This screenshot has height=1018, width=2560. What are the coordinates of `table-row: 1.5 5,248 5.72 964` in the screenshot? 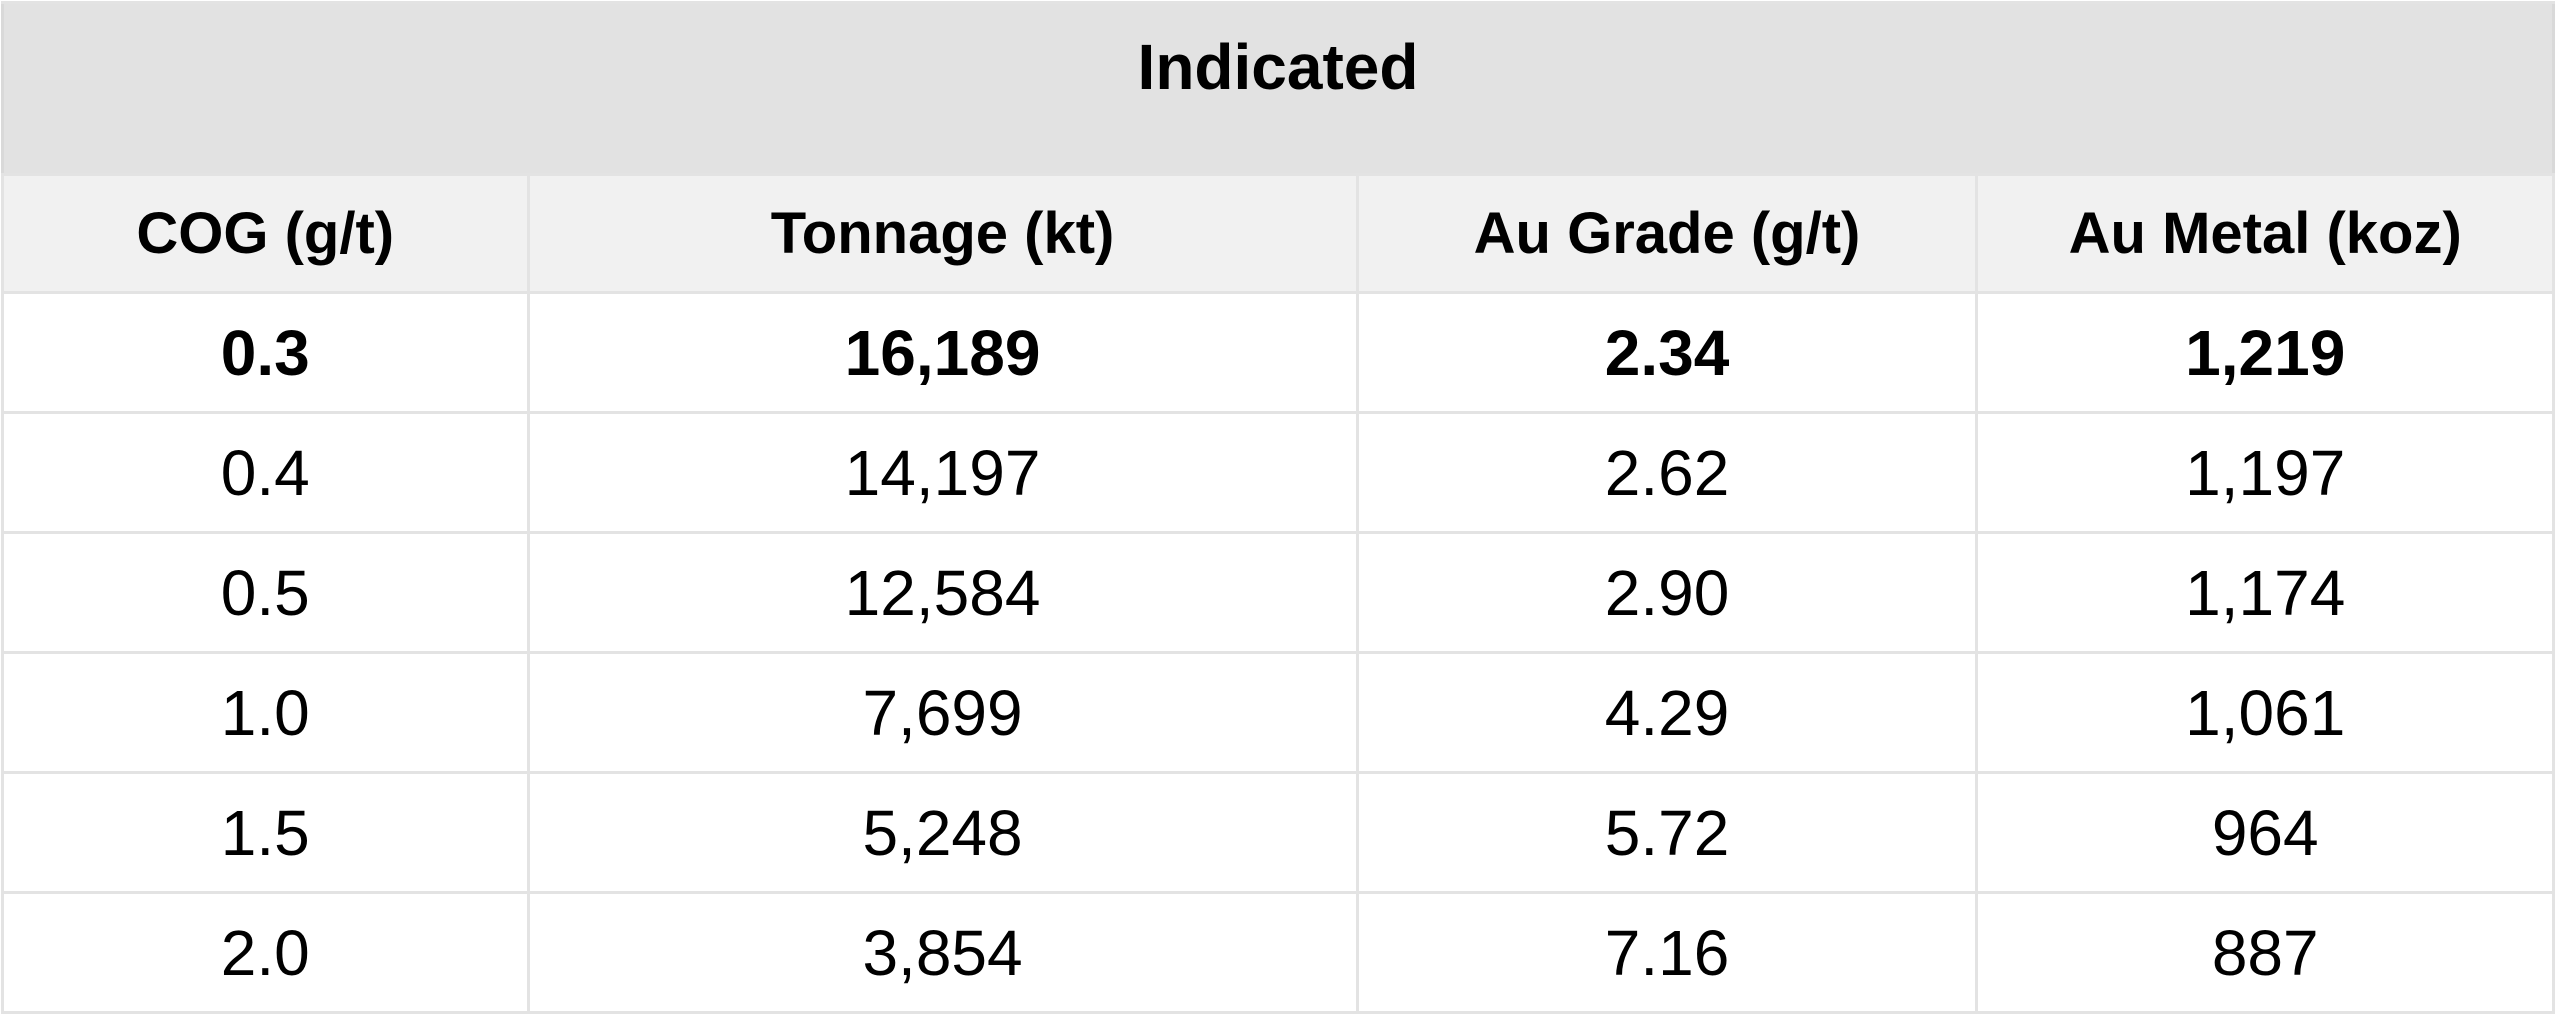 It's located at (1278, 832).